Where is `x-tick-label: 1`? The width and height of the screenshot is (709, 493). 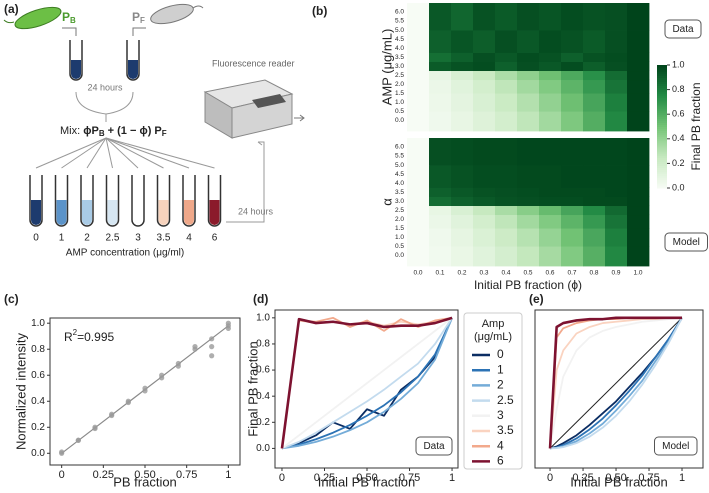 x-tick-label: 1 is located at coordinates (228, 475).